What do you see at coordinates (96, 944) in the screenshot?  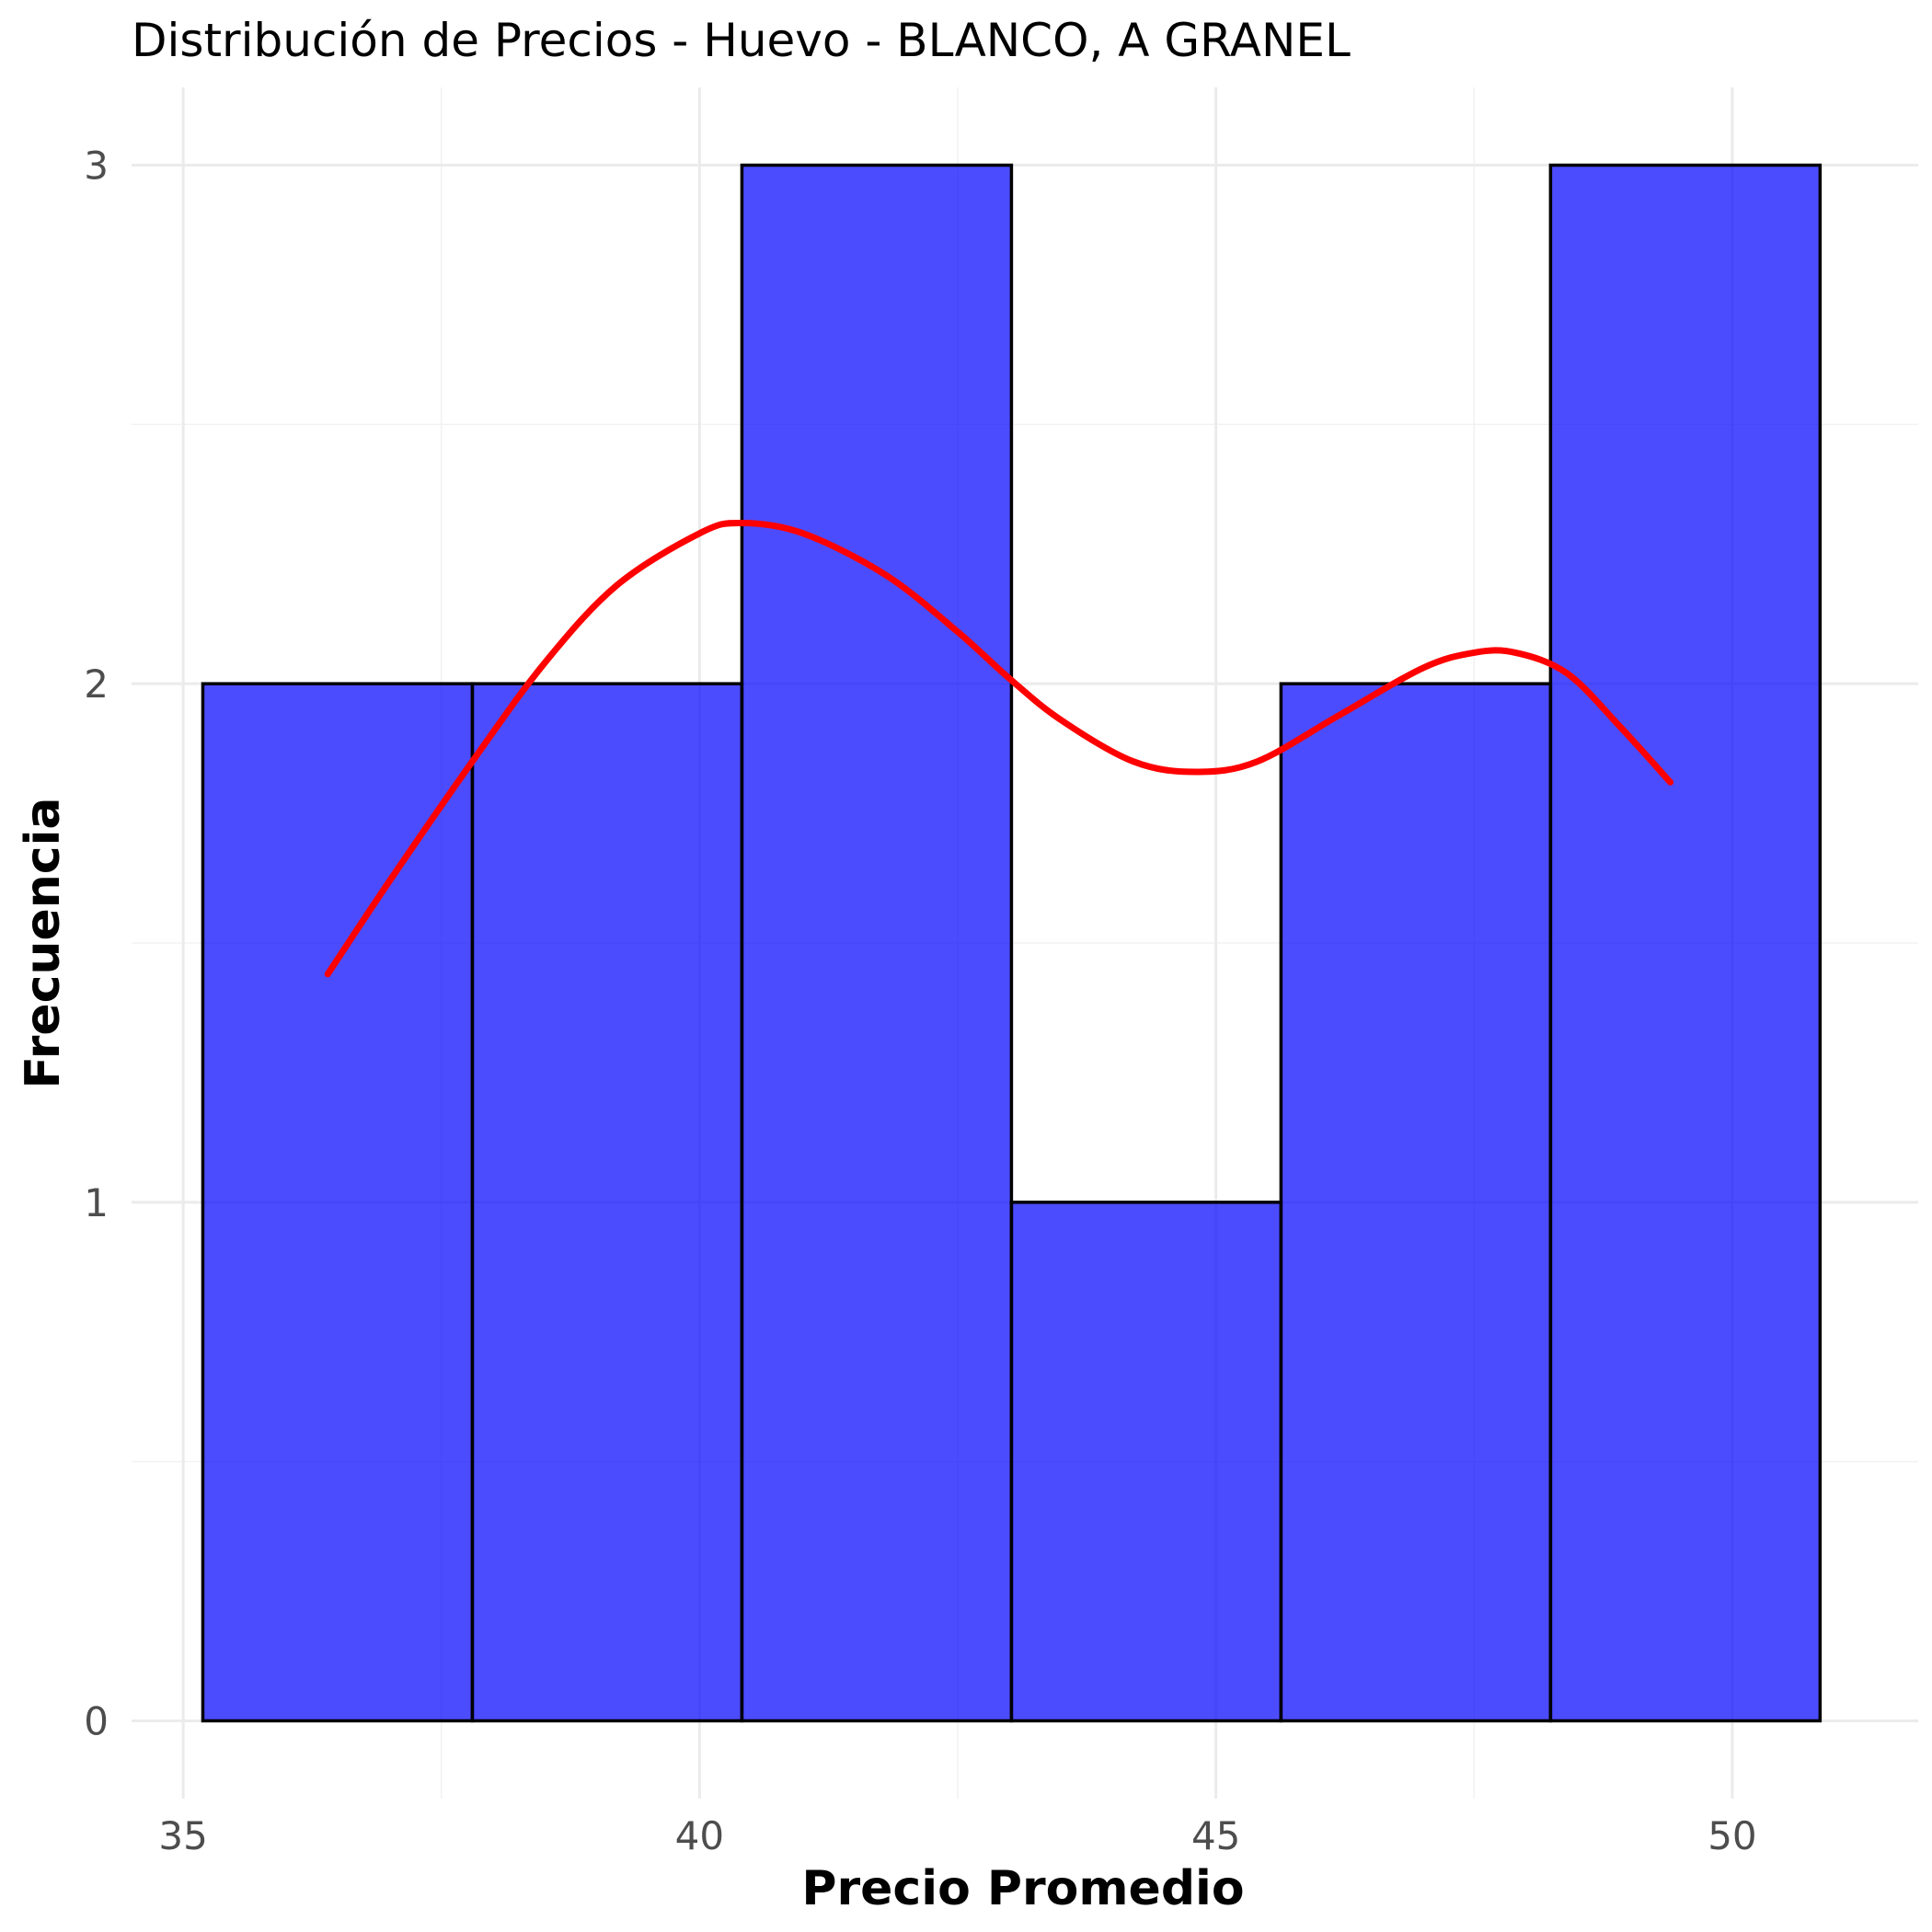 I see `y-axis-ticks: 0 1 2 3` at bounding box center [96, 944].